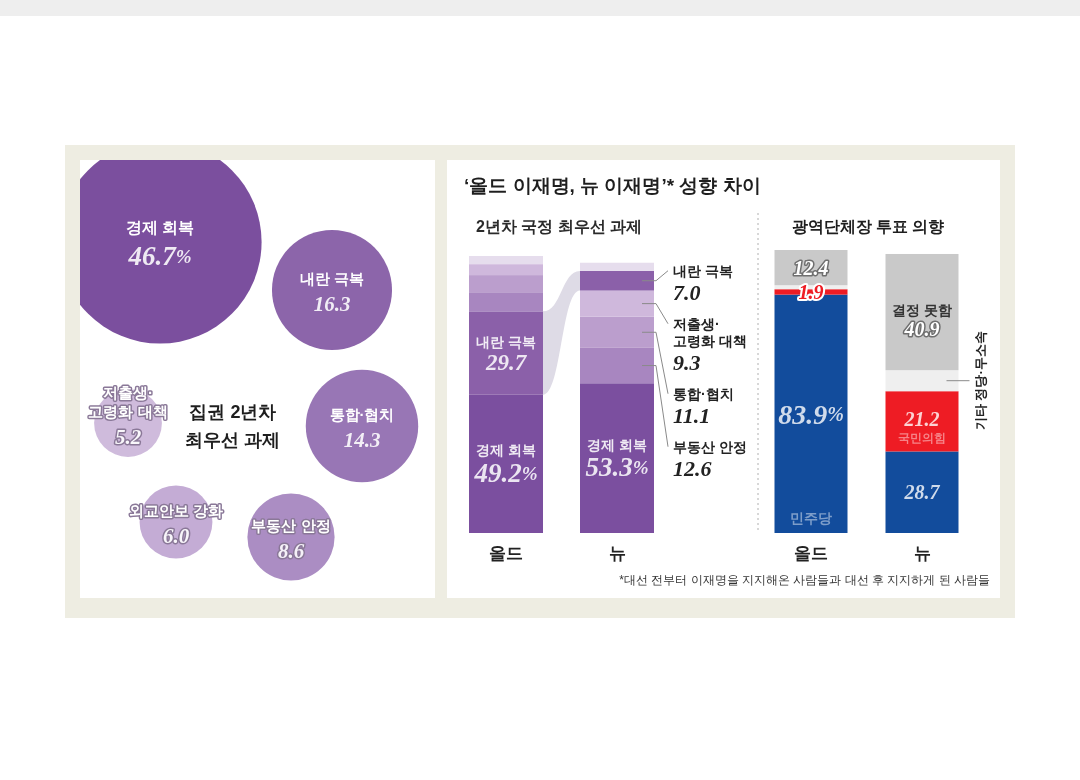 The width and height of the screenshot is (1080, 780). Describe the element at coordinates (612, 185) in the screenshot. I see `title: ‘올드 이재명, 뉴 이재명’* 성향 차이` at that location.